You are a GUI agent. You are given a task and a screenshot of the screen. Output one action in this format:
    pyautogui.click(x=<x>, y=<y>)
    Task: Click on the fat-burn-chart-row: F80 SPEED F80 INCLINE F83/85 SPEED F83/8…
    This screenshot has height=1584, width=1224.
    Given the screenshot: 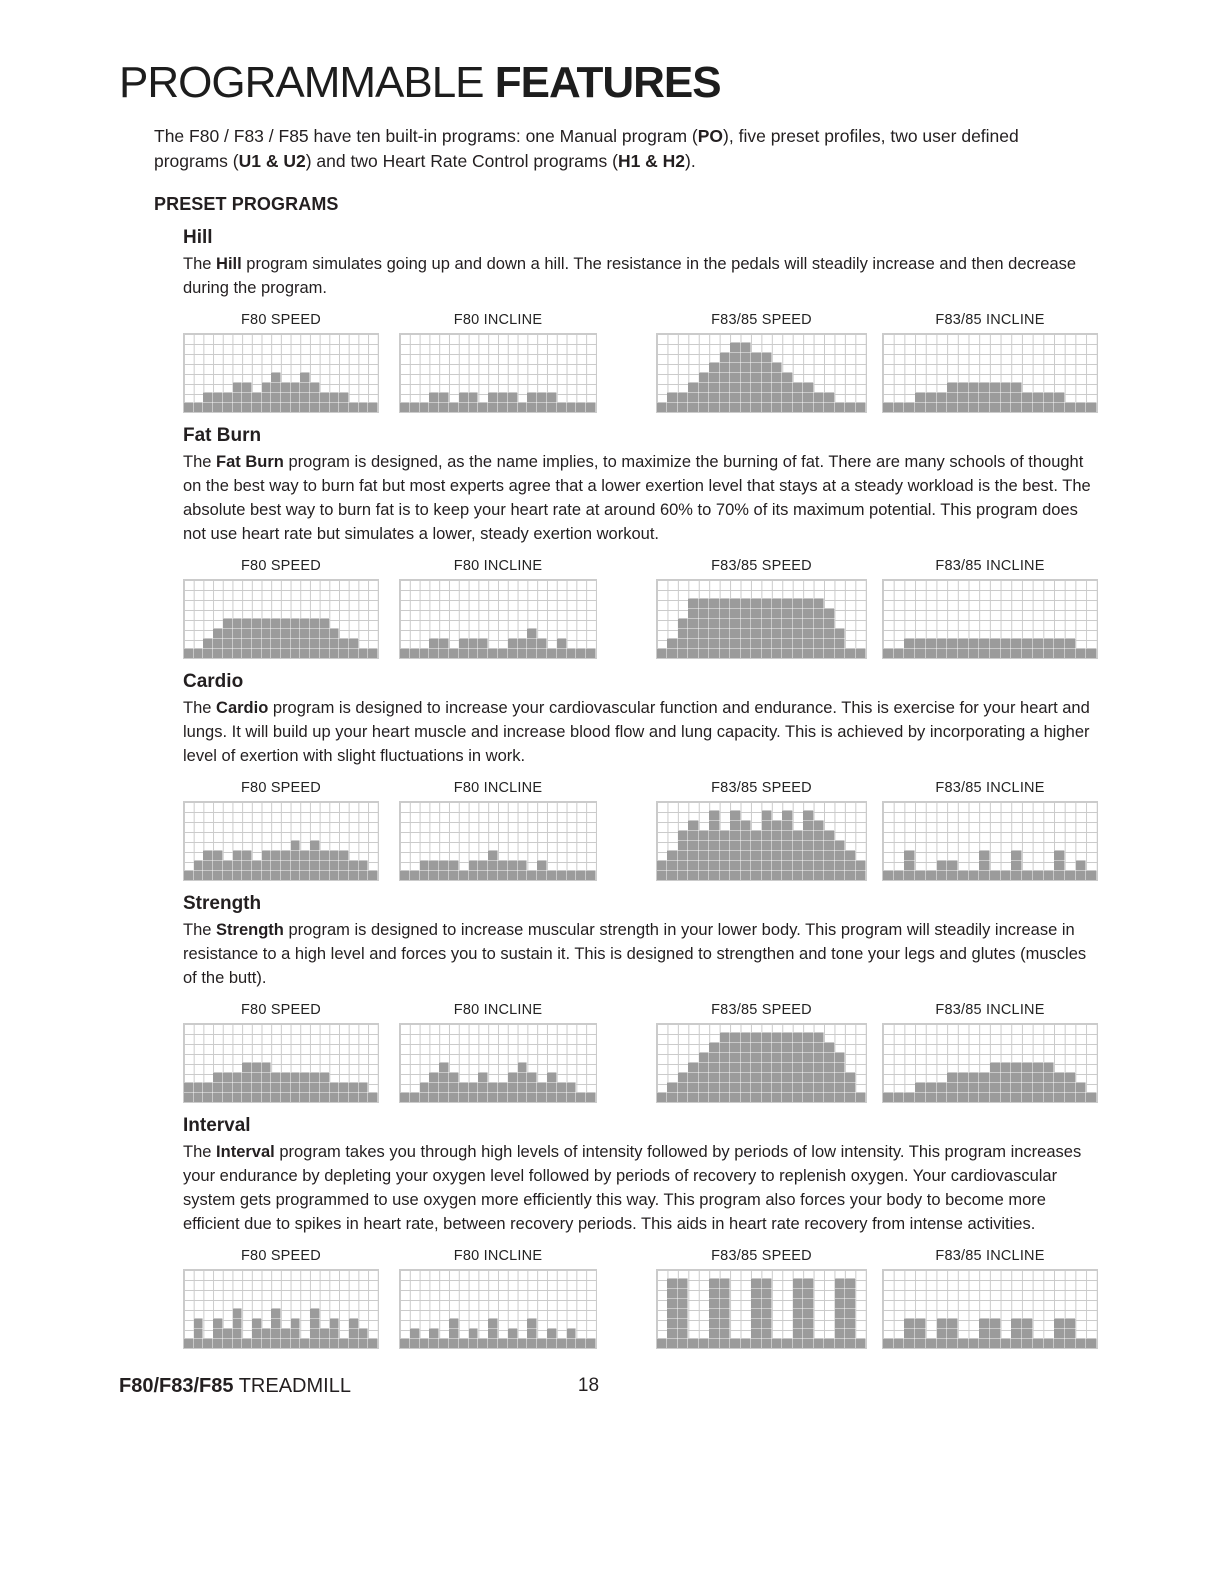 What is the action you would take?
    pyautogui.click(x=640, y=608)
    